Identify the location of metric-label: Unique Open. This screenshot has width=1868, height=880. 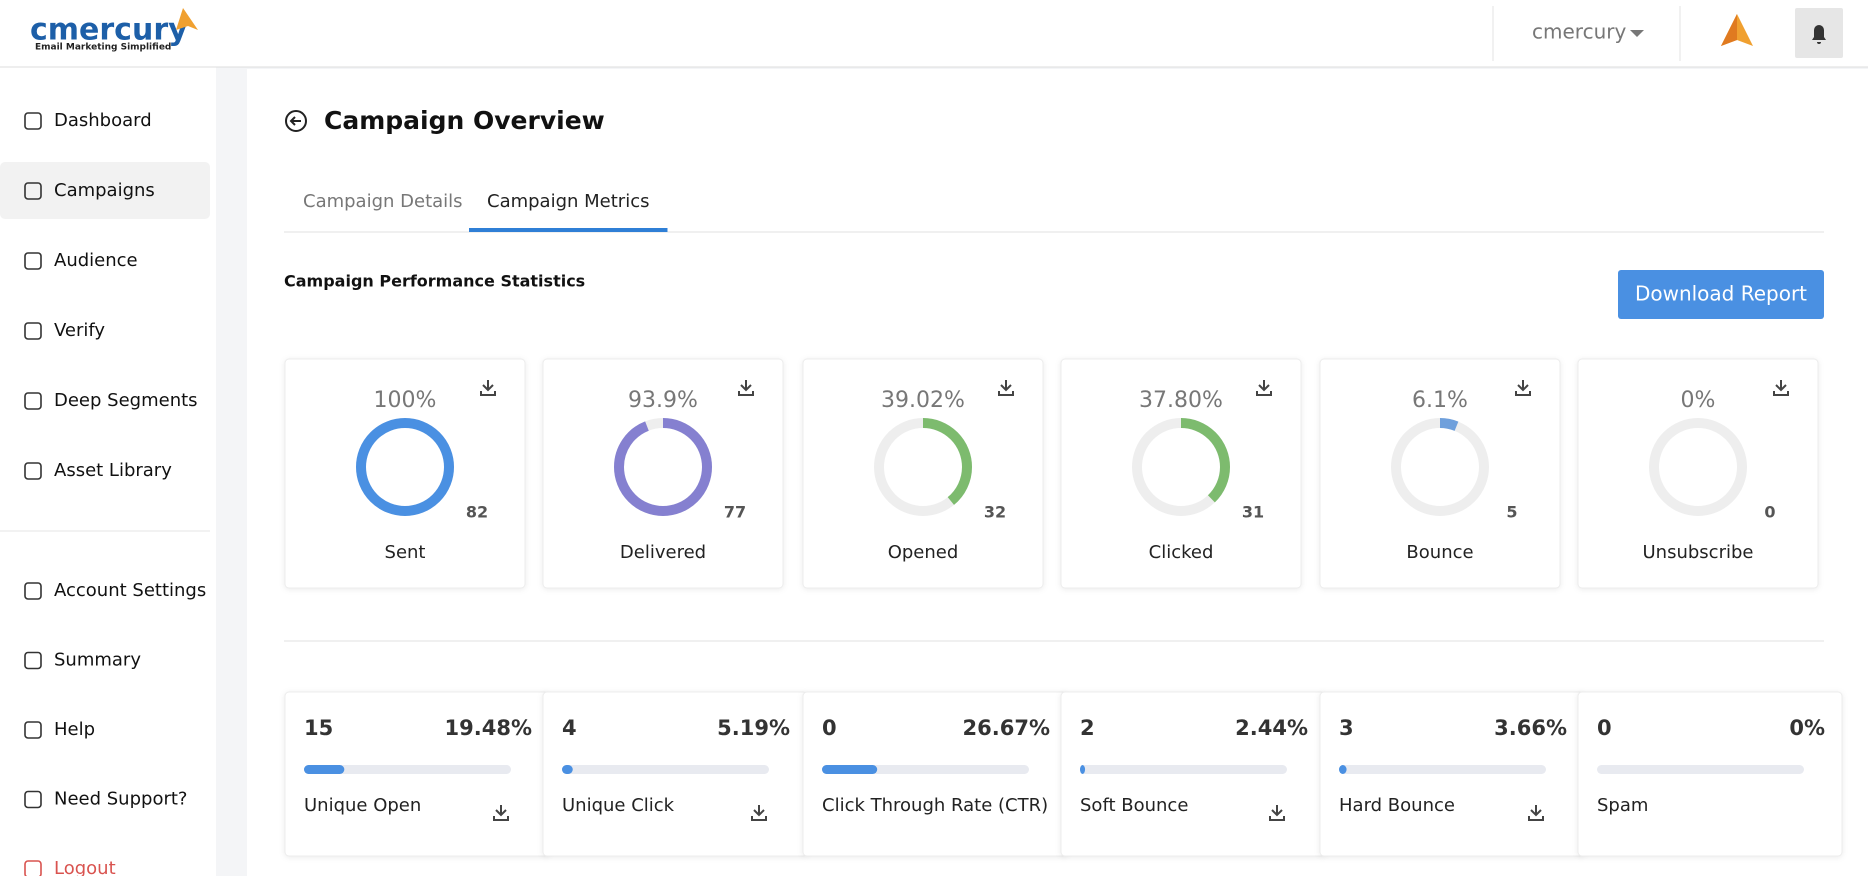
(362, 805).